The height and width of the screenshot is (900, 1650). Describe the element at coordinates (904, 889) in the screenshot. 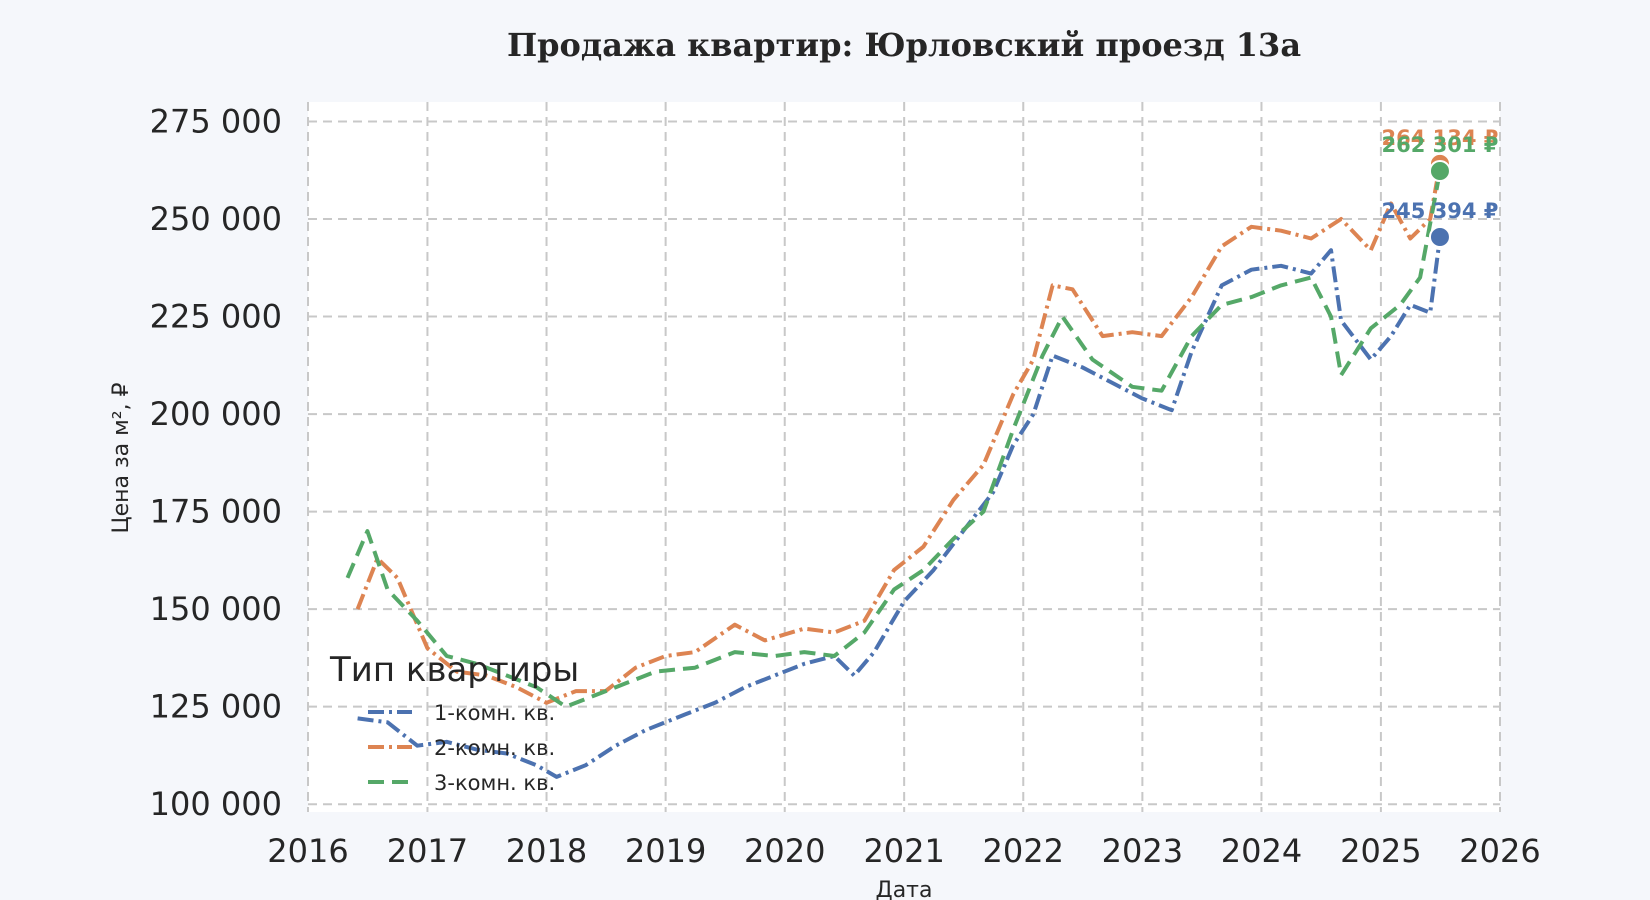

I see `x-axis-label: Дата` at that location.